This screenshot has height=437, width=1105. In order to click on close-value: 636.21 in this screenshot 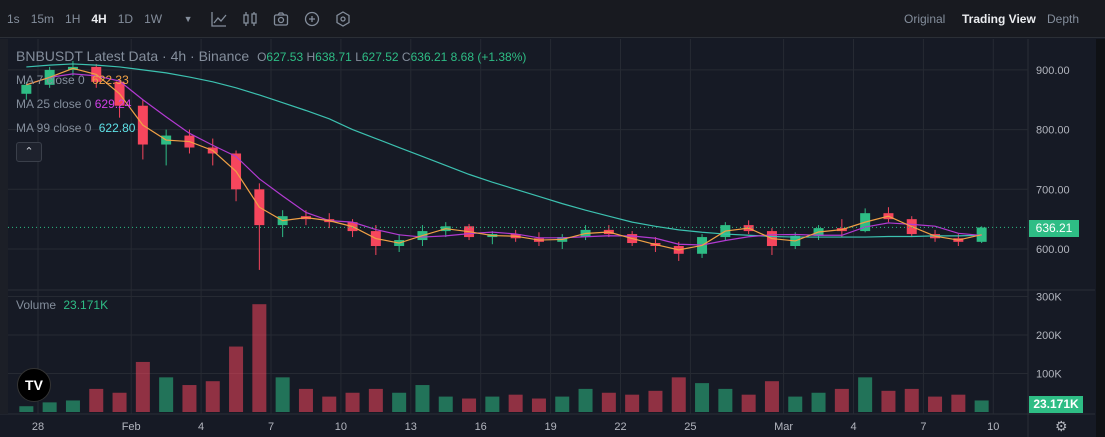, I will do `click(429, 57)`.